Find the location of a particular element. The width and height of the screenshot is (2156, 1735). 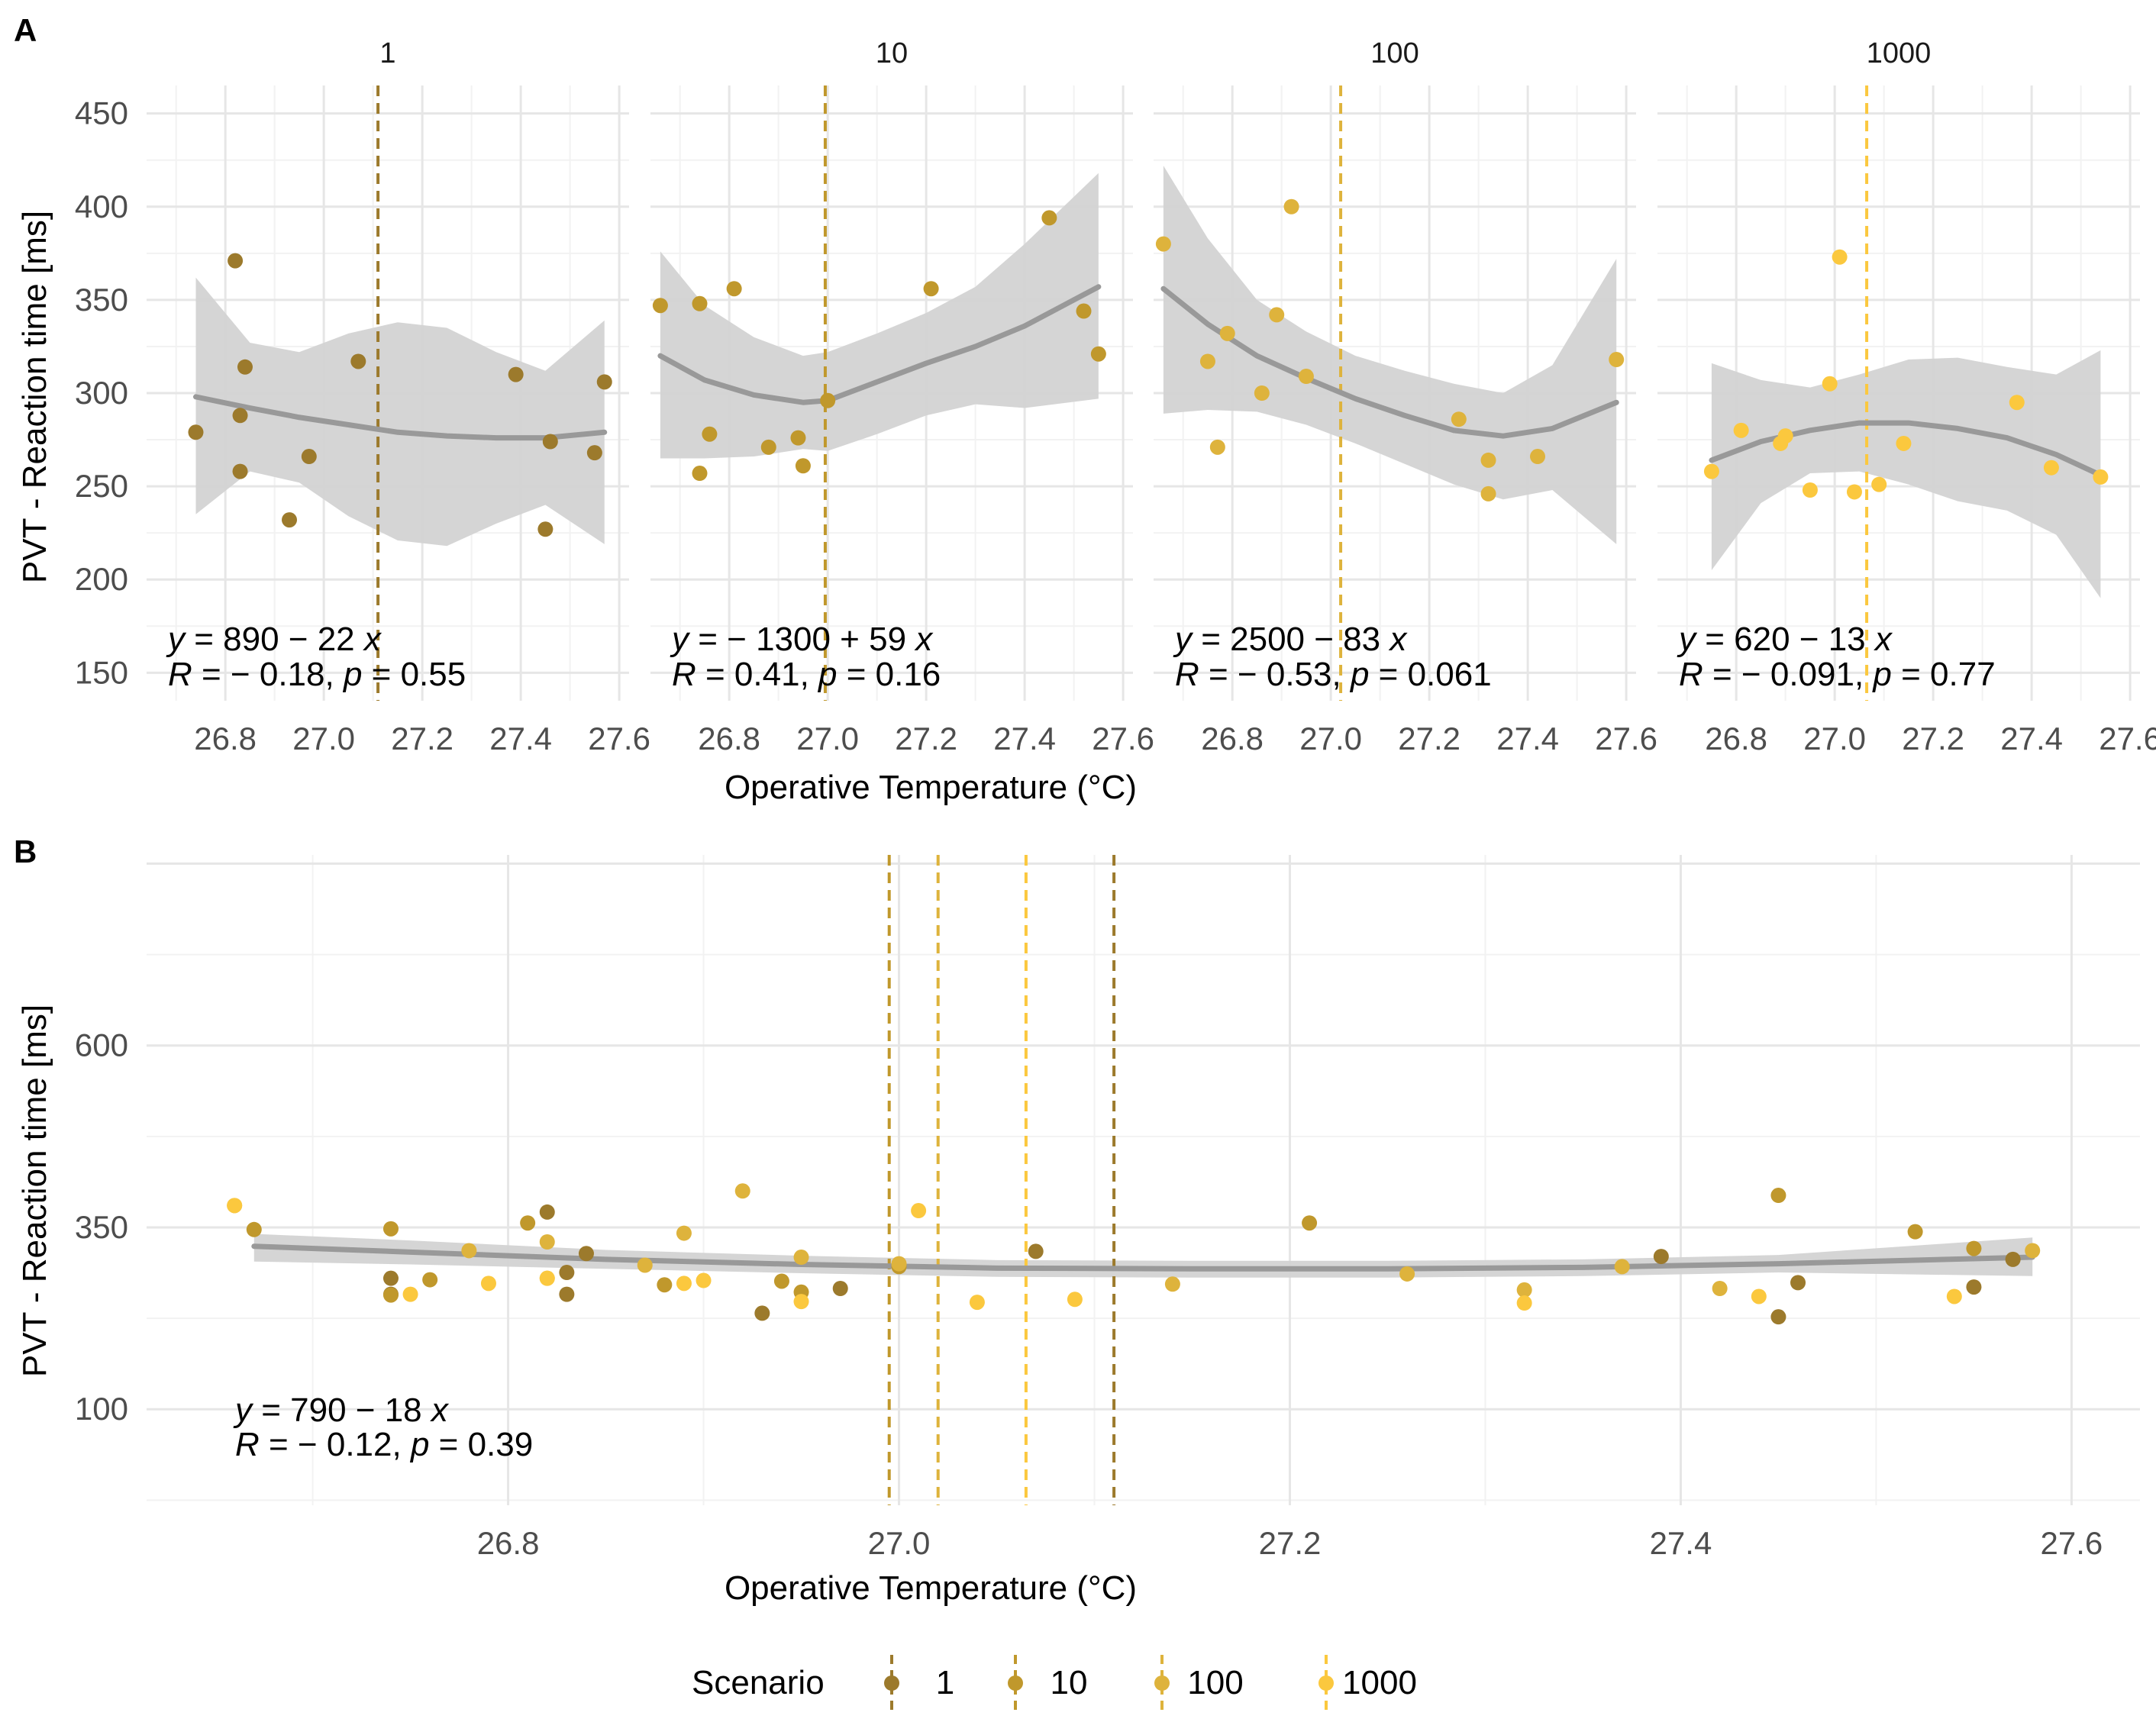

correlation-stats-post: = 0.55 is located at coordinates (414, 675).